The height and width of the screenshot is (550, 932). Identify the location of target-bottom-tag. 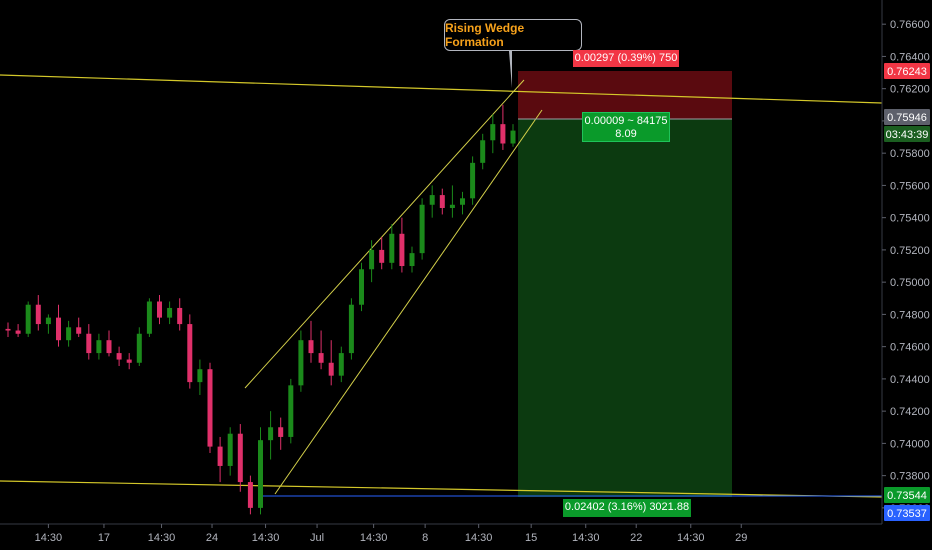
(907, 513).